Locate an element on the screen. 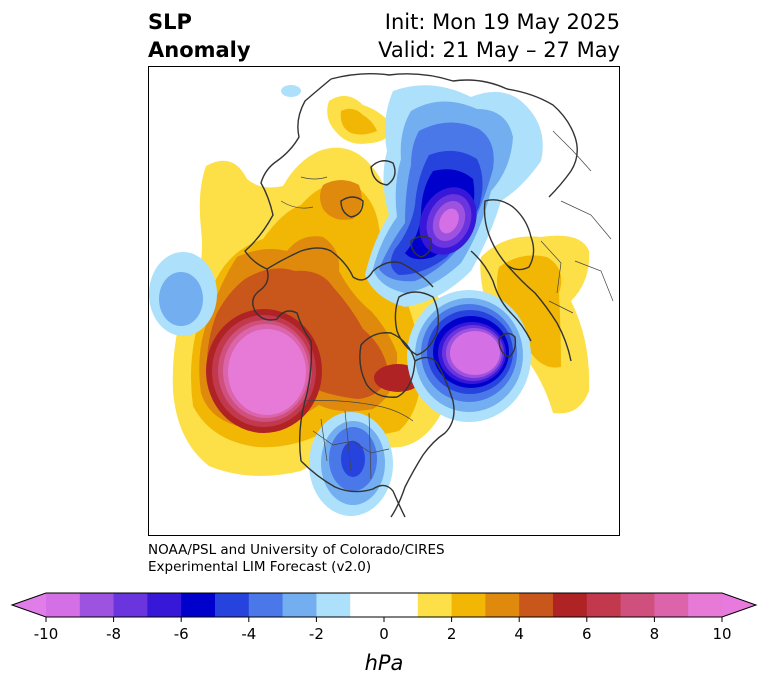 The height and width of the screenshot is (686, 768). negative-anomaly-west-pacific-l2 is located at coordinates (181, 299).